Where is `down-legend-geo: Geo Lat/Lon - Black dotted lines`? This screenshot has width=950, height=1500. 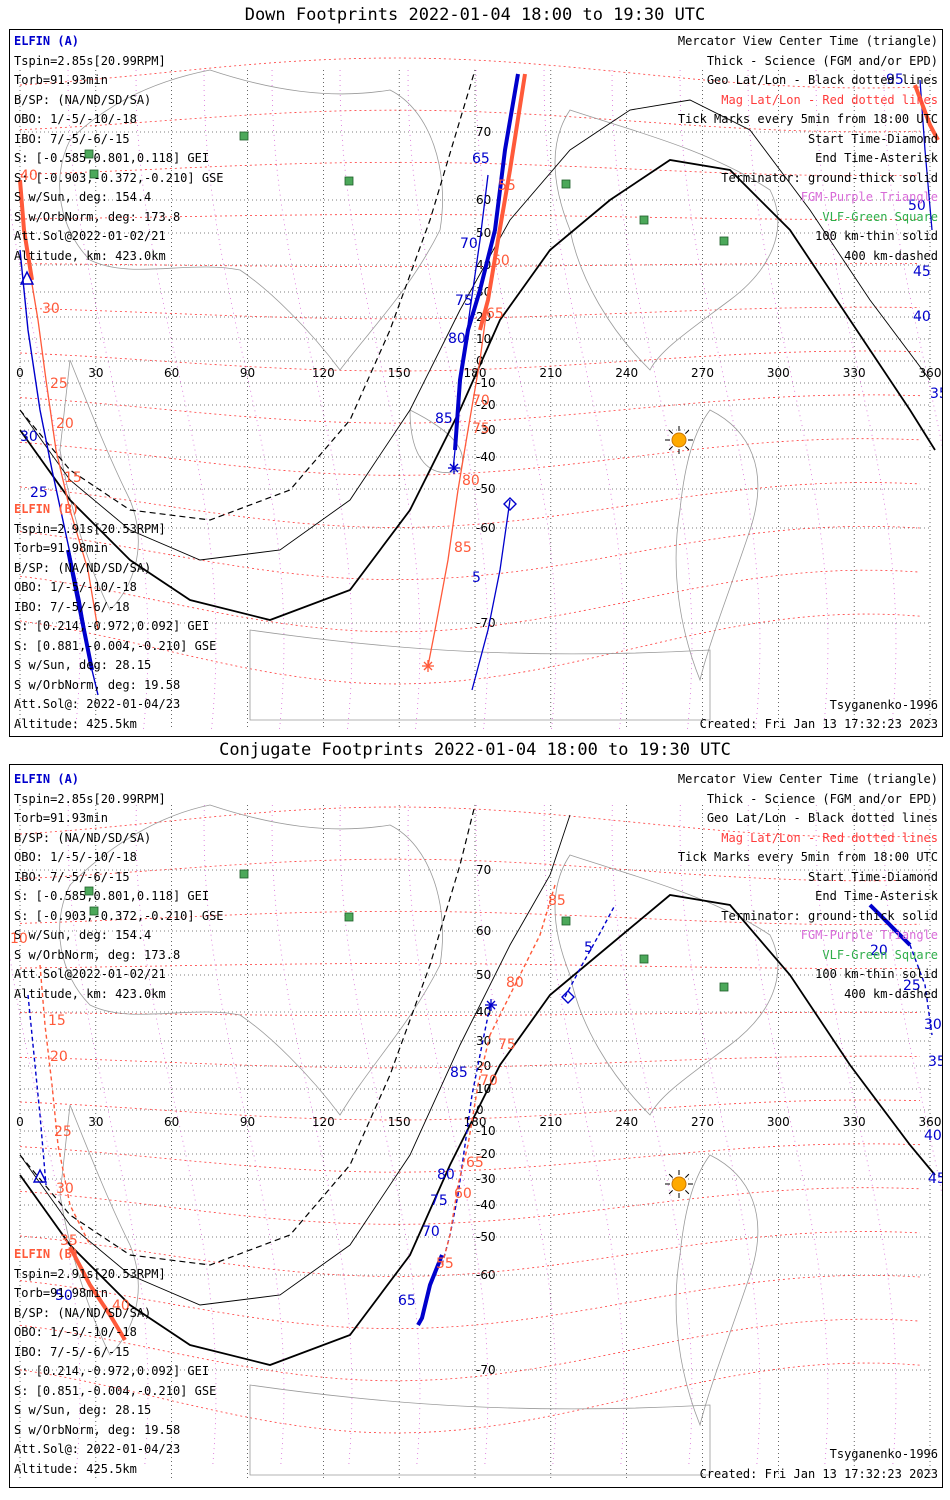
down-legend-geo: Geo Lat/Lon - Black dotted lines is located at coordinates (822, 80).